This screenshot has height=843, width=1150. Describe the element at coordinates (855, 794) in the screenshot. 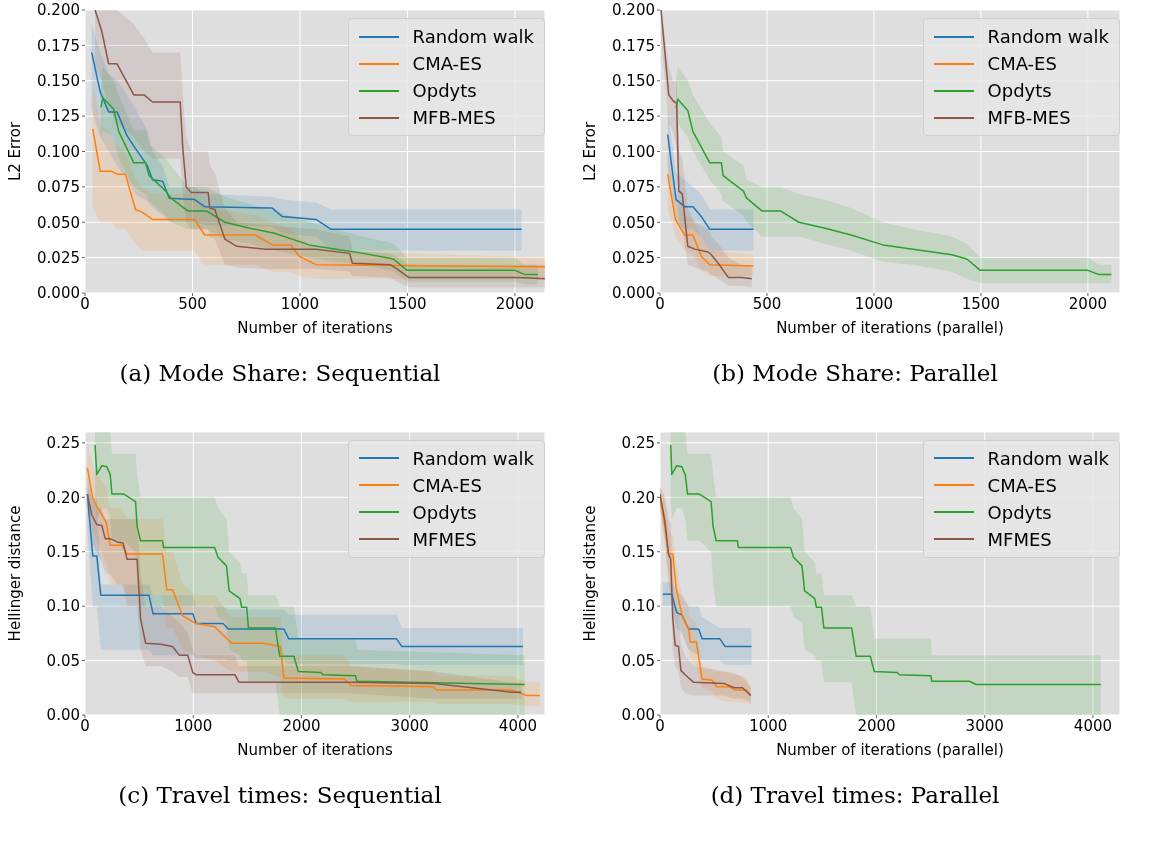

I see `text: (d) Travel times: Parallel` at that location.